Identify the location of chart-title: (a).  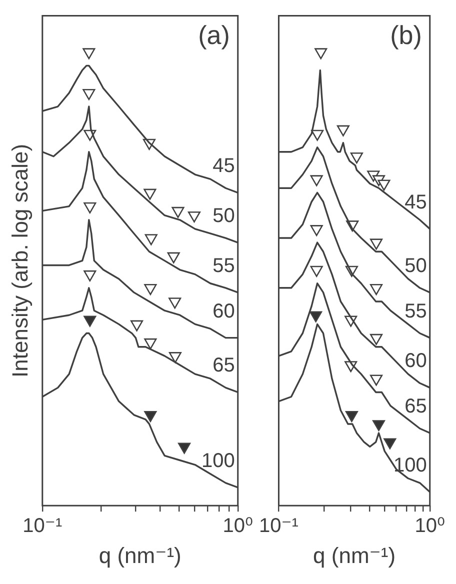
(214, 35).